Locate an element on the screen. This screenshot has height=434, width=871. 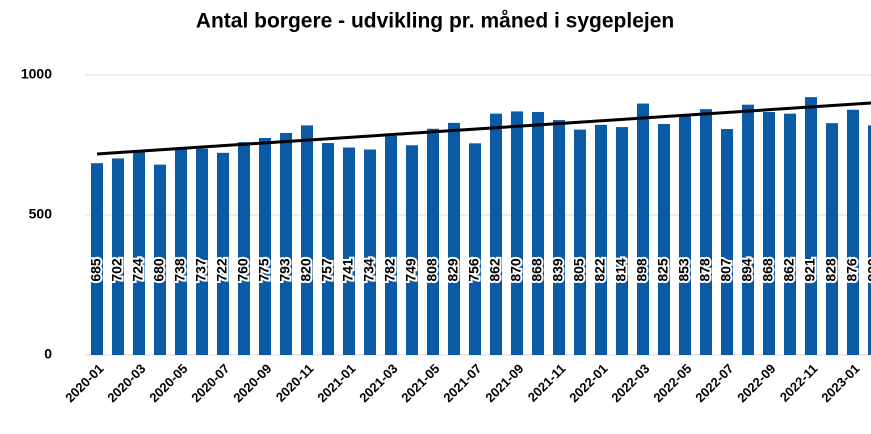
x-tick-label: 2022-07 is located at coordinates (714, 383).